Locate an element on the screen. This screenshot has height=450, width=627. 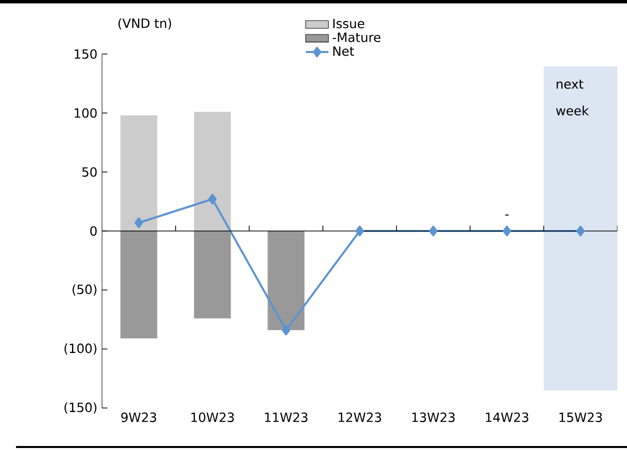
x-tick-label: 11W23 is located at coordinates (286, 417).